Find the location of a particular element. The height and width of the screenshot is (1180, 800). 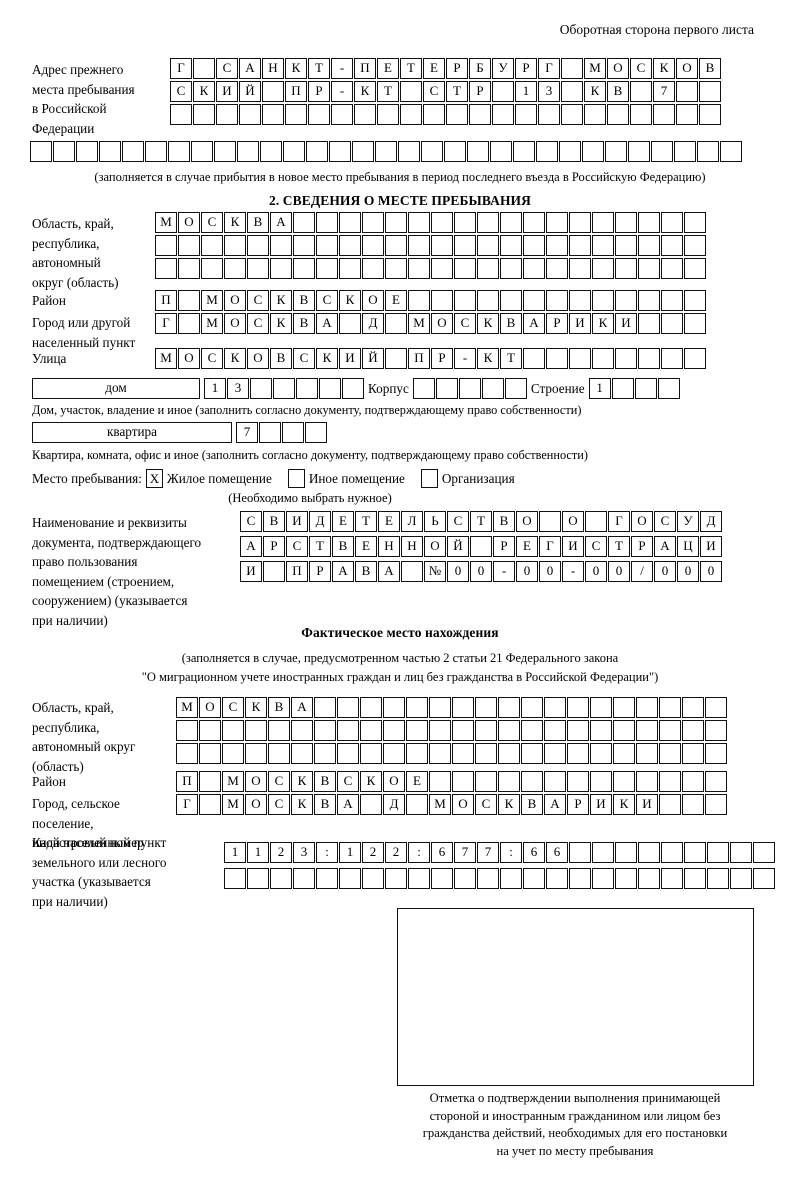

comb-cell: Т is located at coordinates (319, 68).